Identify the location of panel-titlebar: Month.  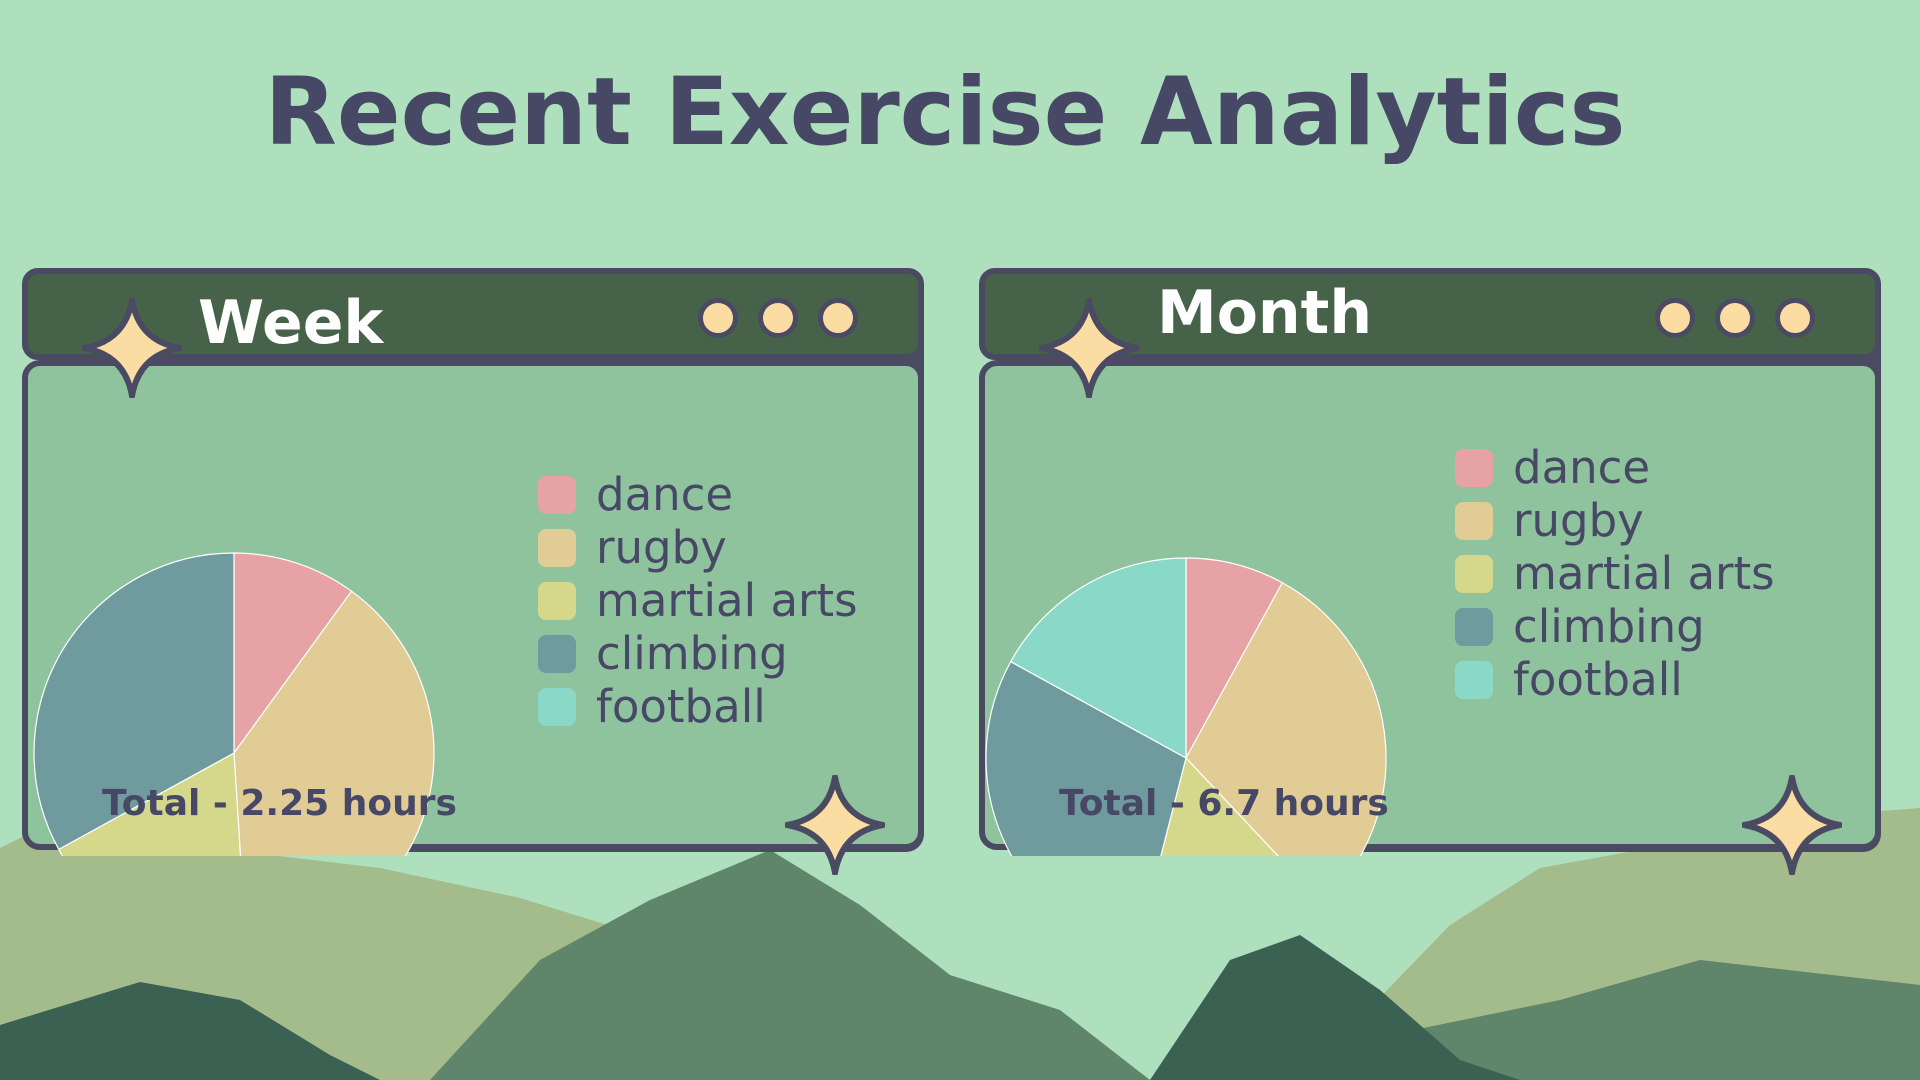
(1430, 314).